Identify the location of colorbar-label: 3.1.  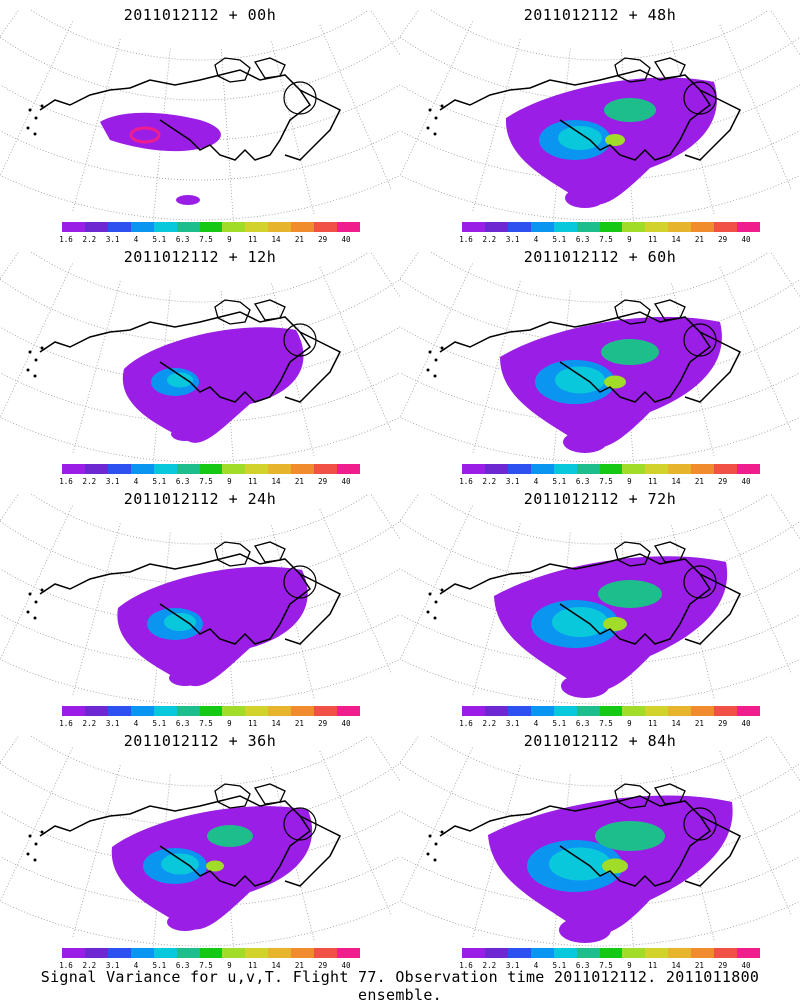
(112, 481).